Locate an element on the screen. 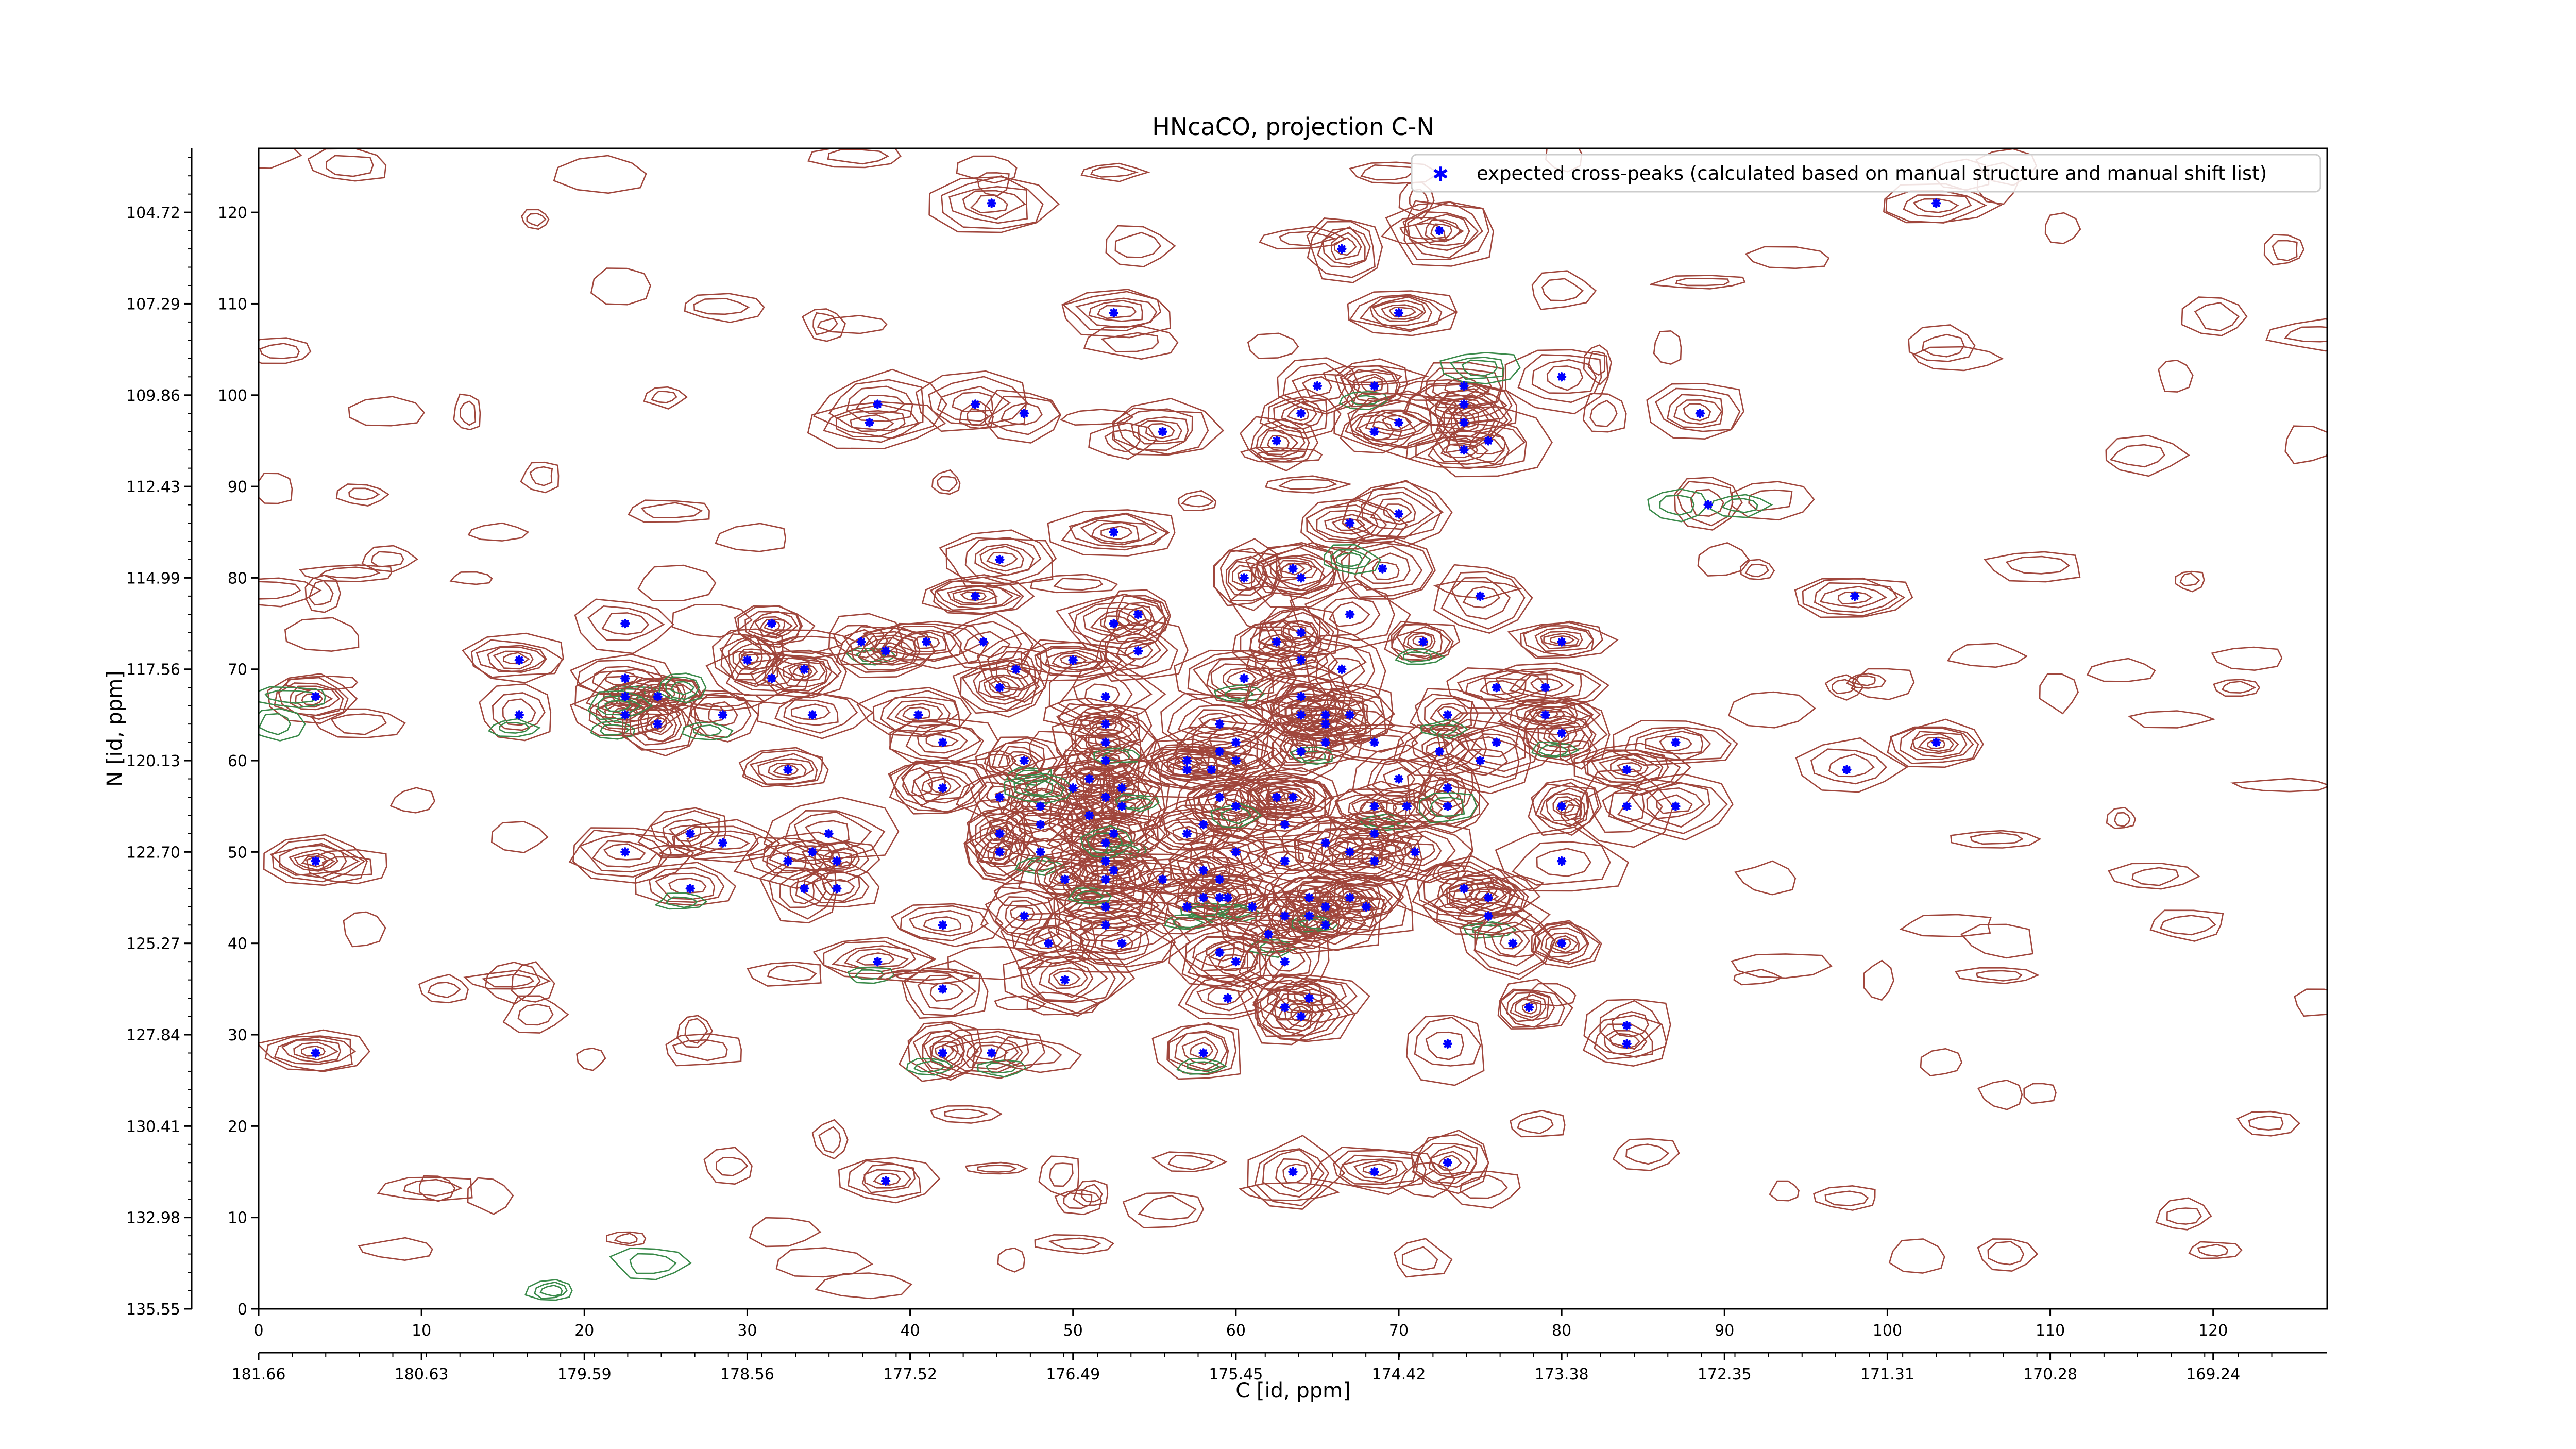 Image resolution: width=2576 pixels, height=1449 pixels. y-ppm-tick-label: 107.29 is located at coordinates (153, 304).